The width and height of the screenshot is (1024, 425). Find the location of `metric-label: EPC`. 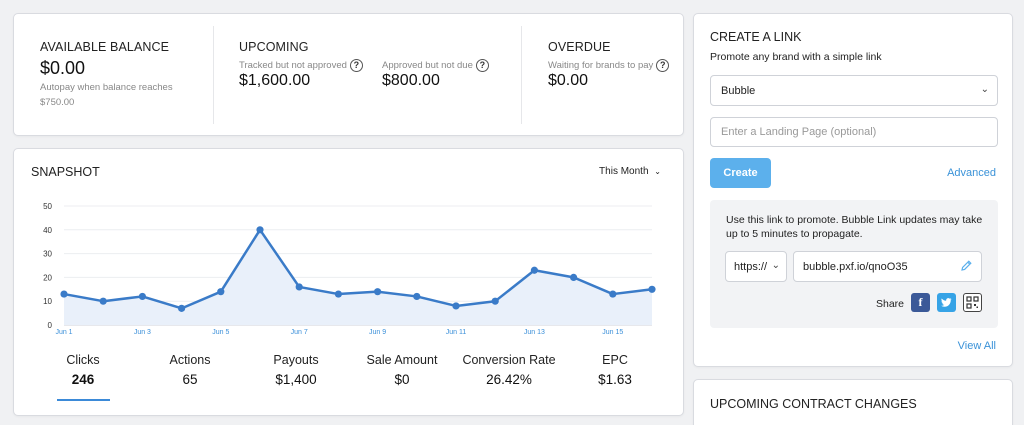

metric-label: EPC is located at coordinates (615, 360).